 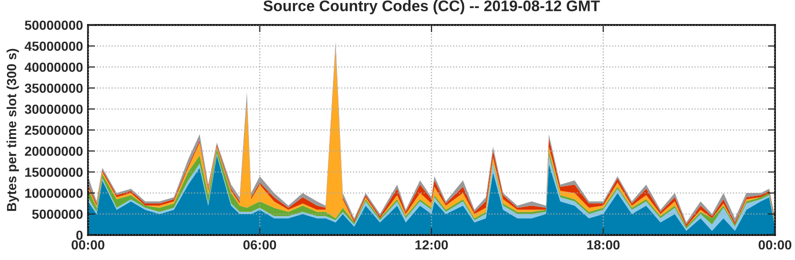 What do you see at coordinates (53, 88) in the screenshot?
I see `y-tick-label: 35000000` at bounding box center [53, 88].